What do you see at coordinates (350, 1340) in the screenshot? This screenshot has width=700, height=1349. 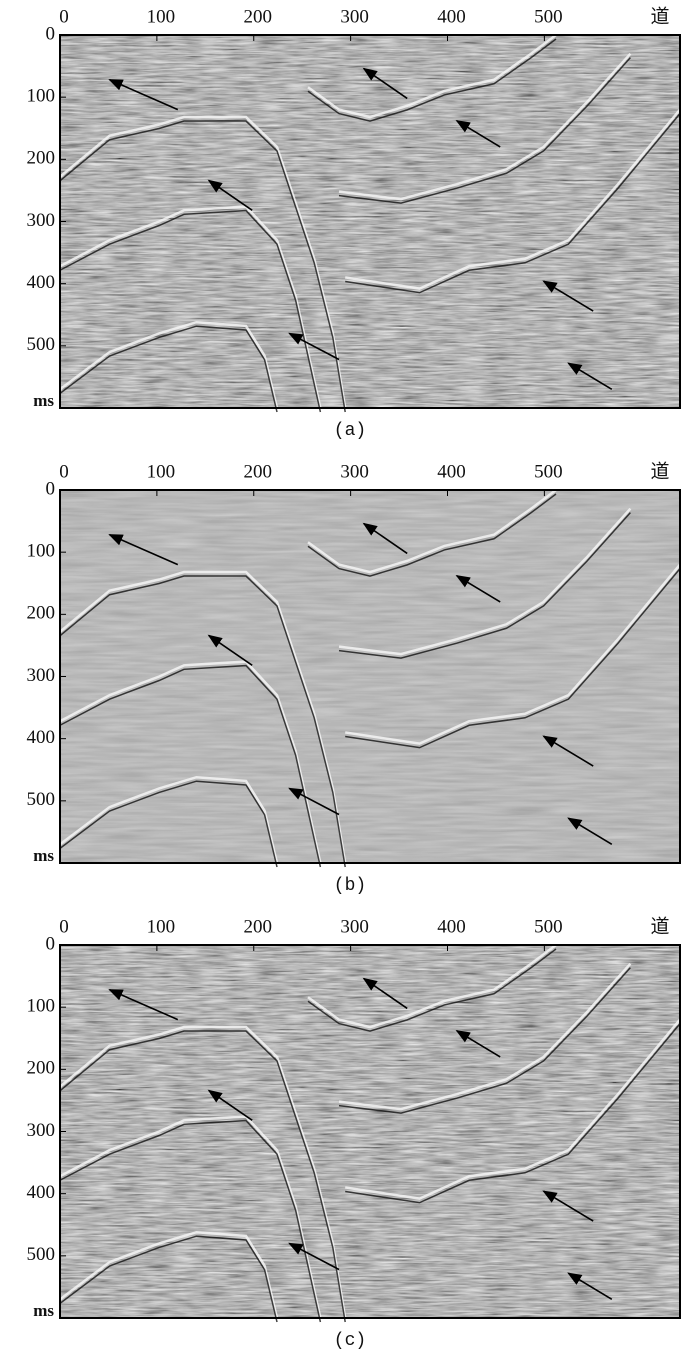 I see `caption: (c)` at bounding box center [350, 1340].